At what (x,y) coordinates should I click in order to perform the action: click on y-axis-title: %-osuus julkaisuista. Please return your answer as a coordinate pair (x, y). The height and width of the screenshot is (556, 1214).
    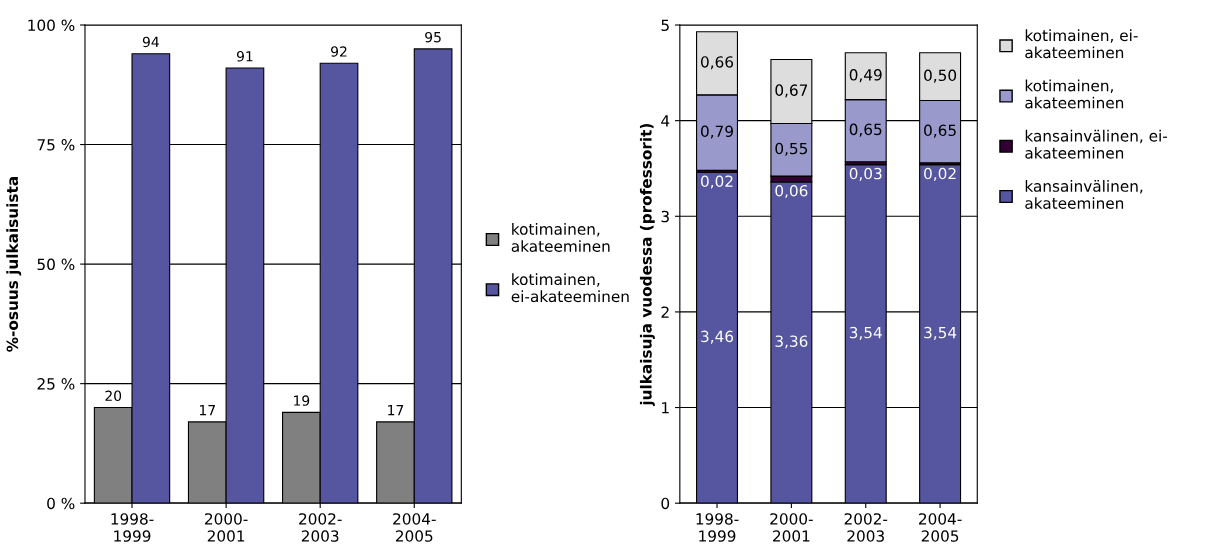
    Looking at the image, I should click on (14, 264).